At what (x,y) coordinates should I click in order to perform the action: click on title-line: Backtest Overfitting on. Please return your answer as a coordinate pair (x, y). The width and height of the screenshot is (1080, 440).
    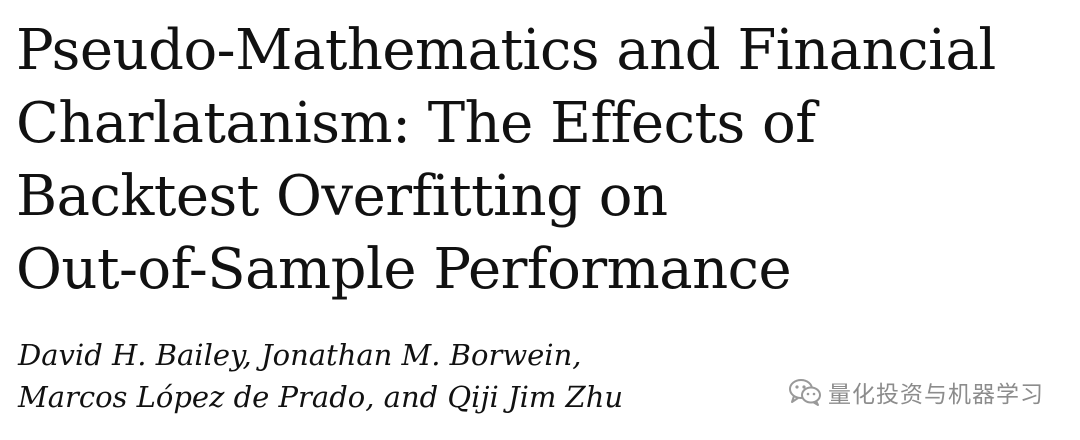
    Looking at the image, I should click on (342, 196).